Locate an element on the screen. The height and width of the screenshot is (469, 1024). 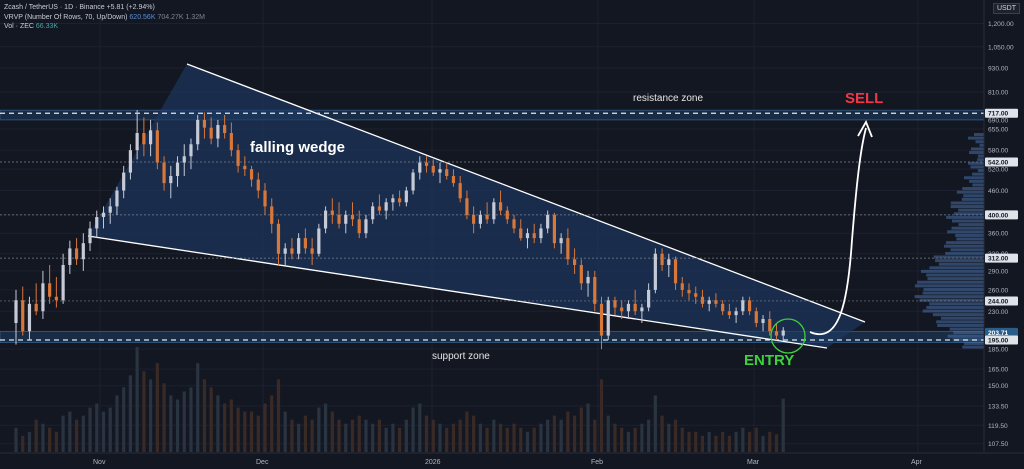
price-axis-tick: 360.00 is located at coordinates (998, 234).